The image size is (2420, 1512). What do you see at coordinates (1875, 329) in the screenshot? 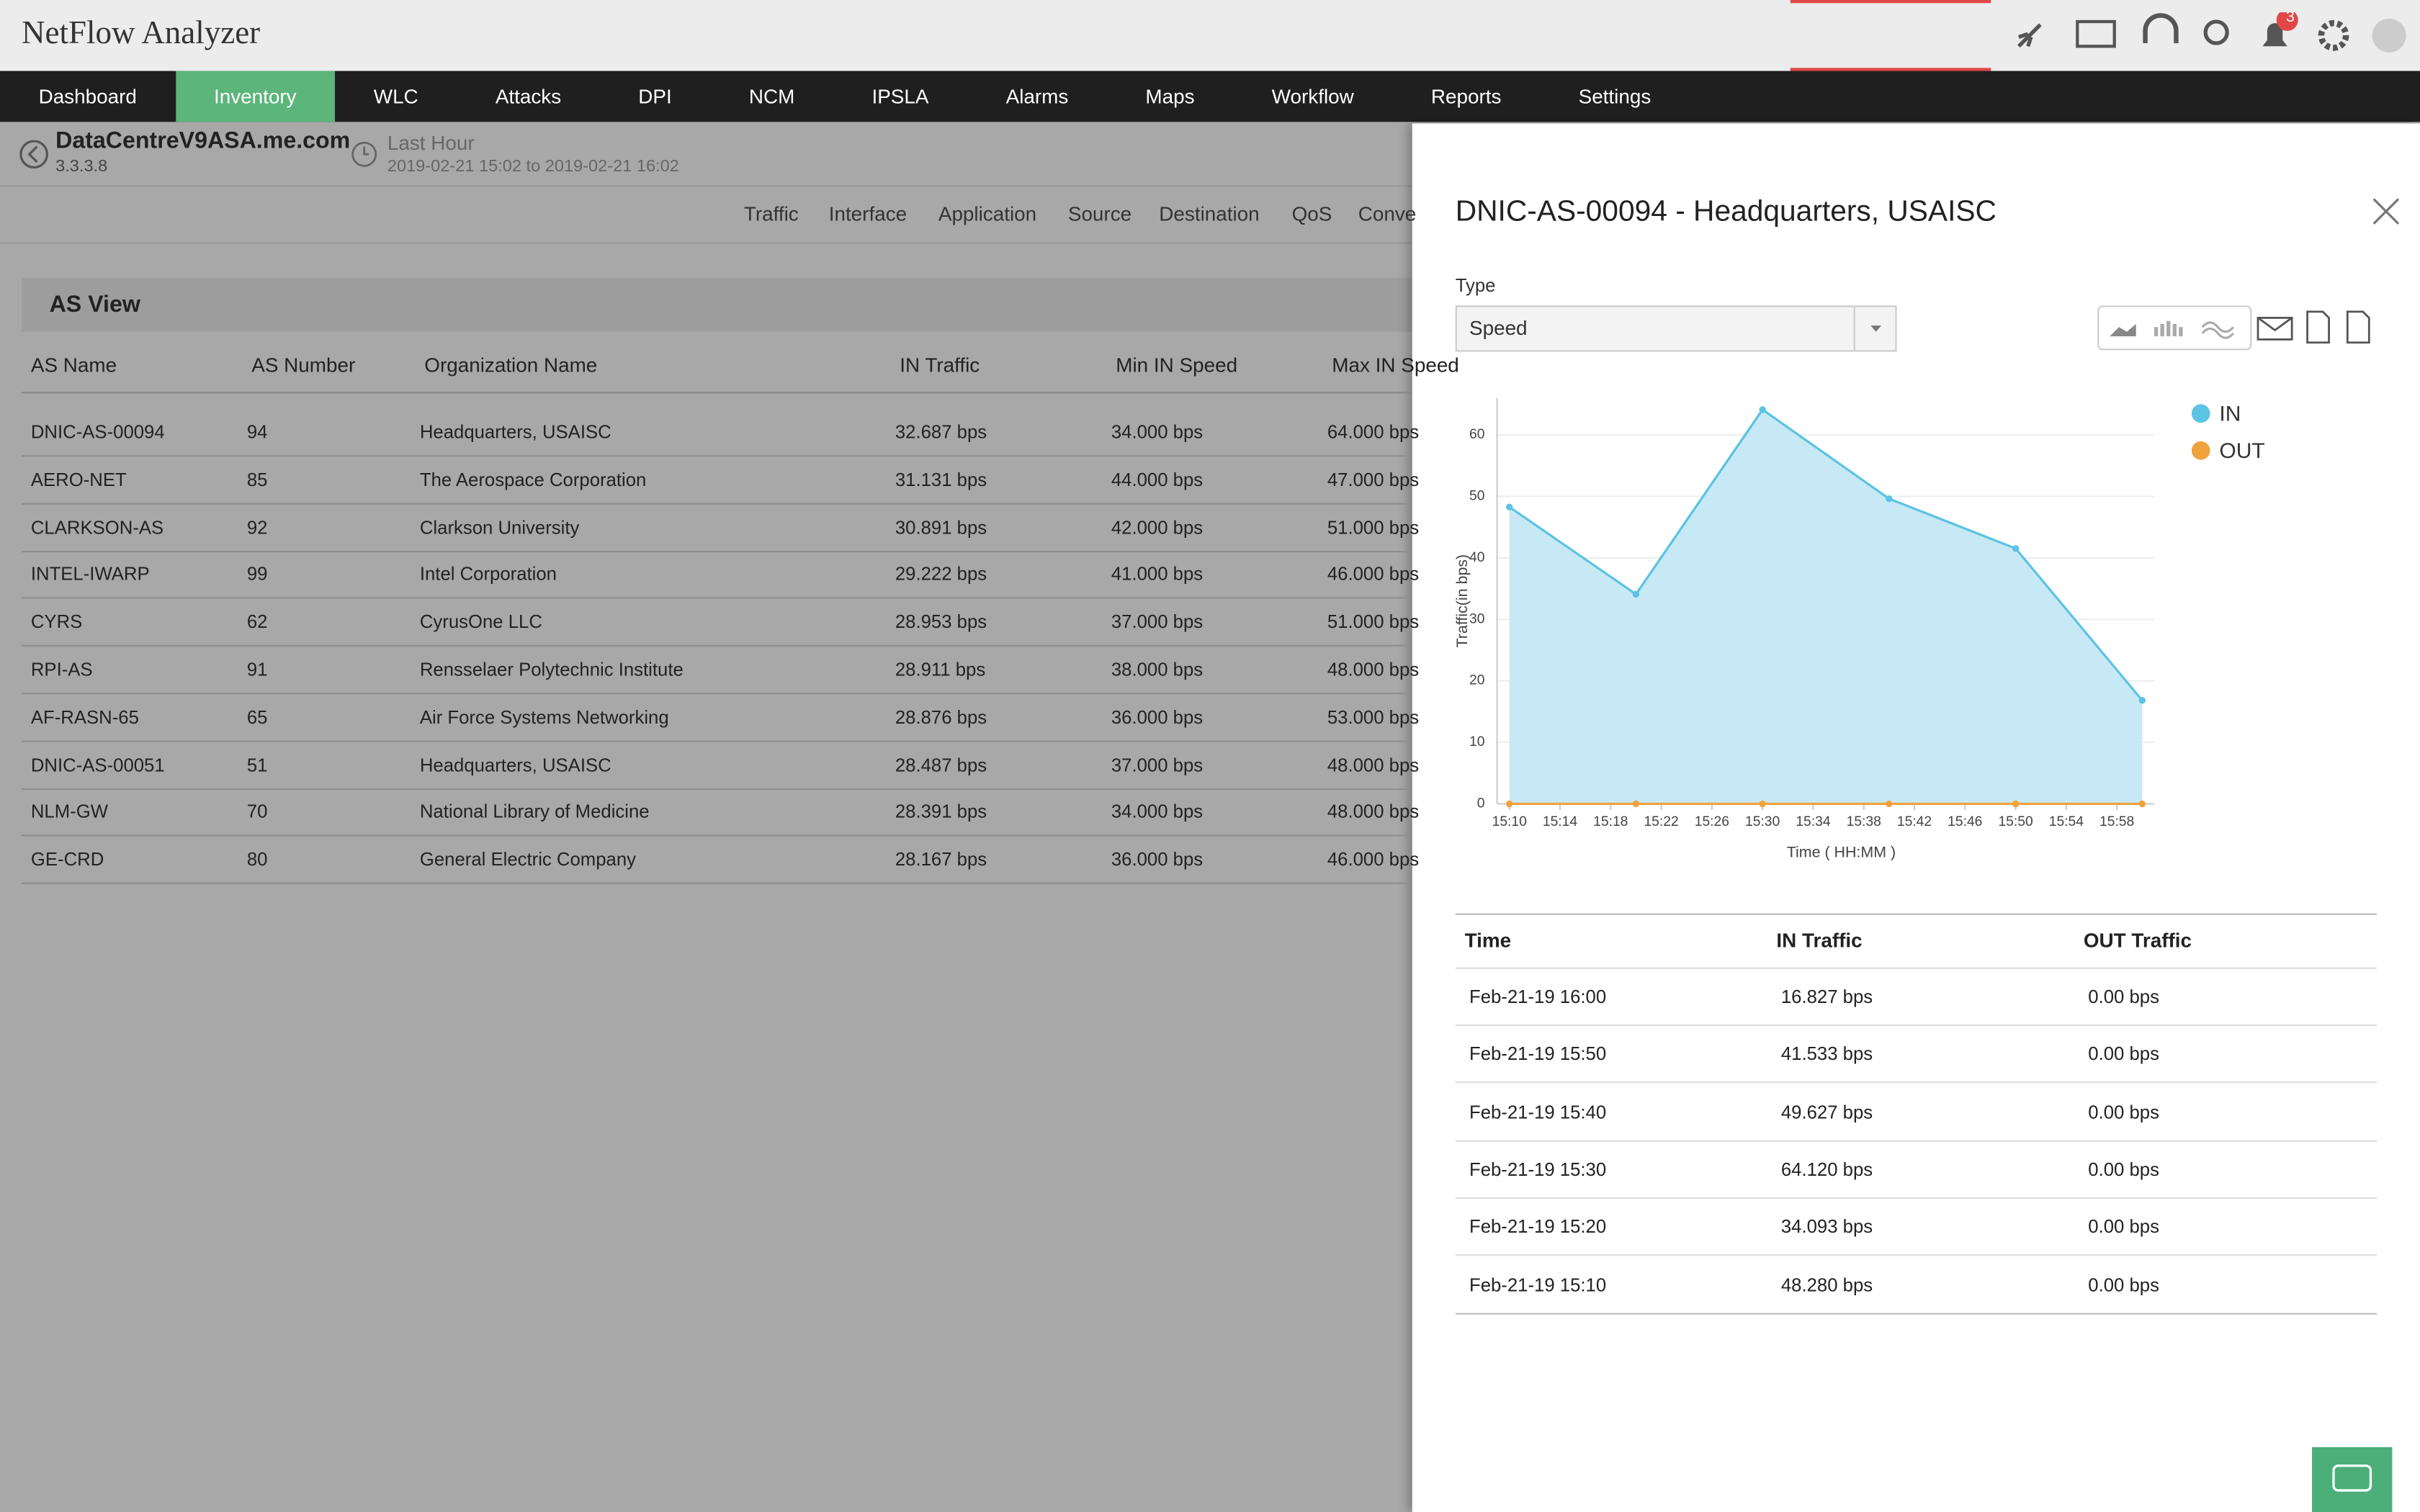
I see `select-arrow` at bounding box center [1875, 329].